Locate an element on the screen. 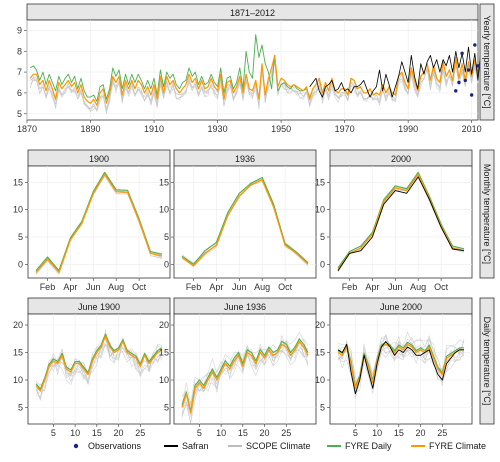  panel-title: 1936 is located at coordinates (245, 159).